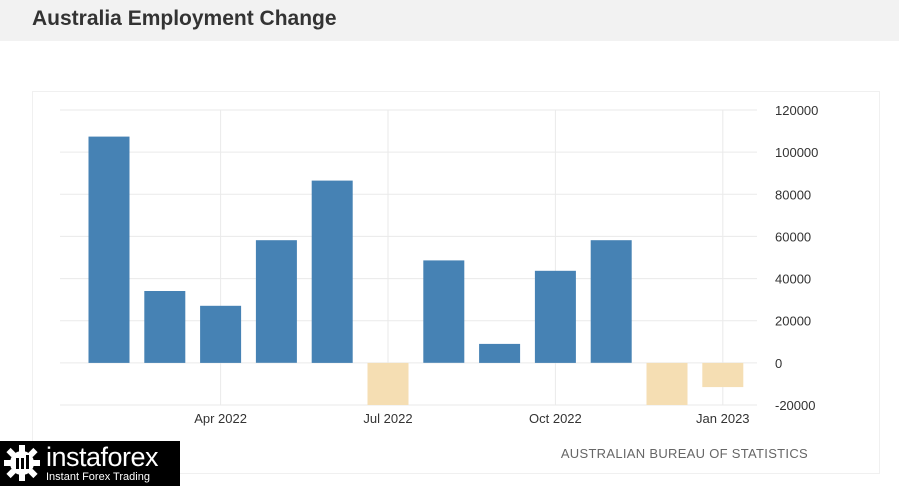 This screenshot has height=486, width=899. I want to click on x-tick-label: Jan 2023, so click(723, 418).